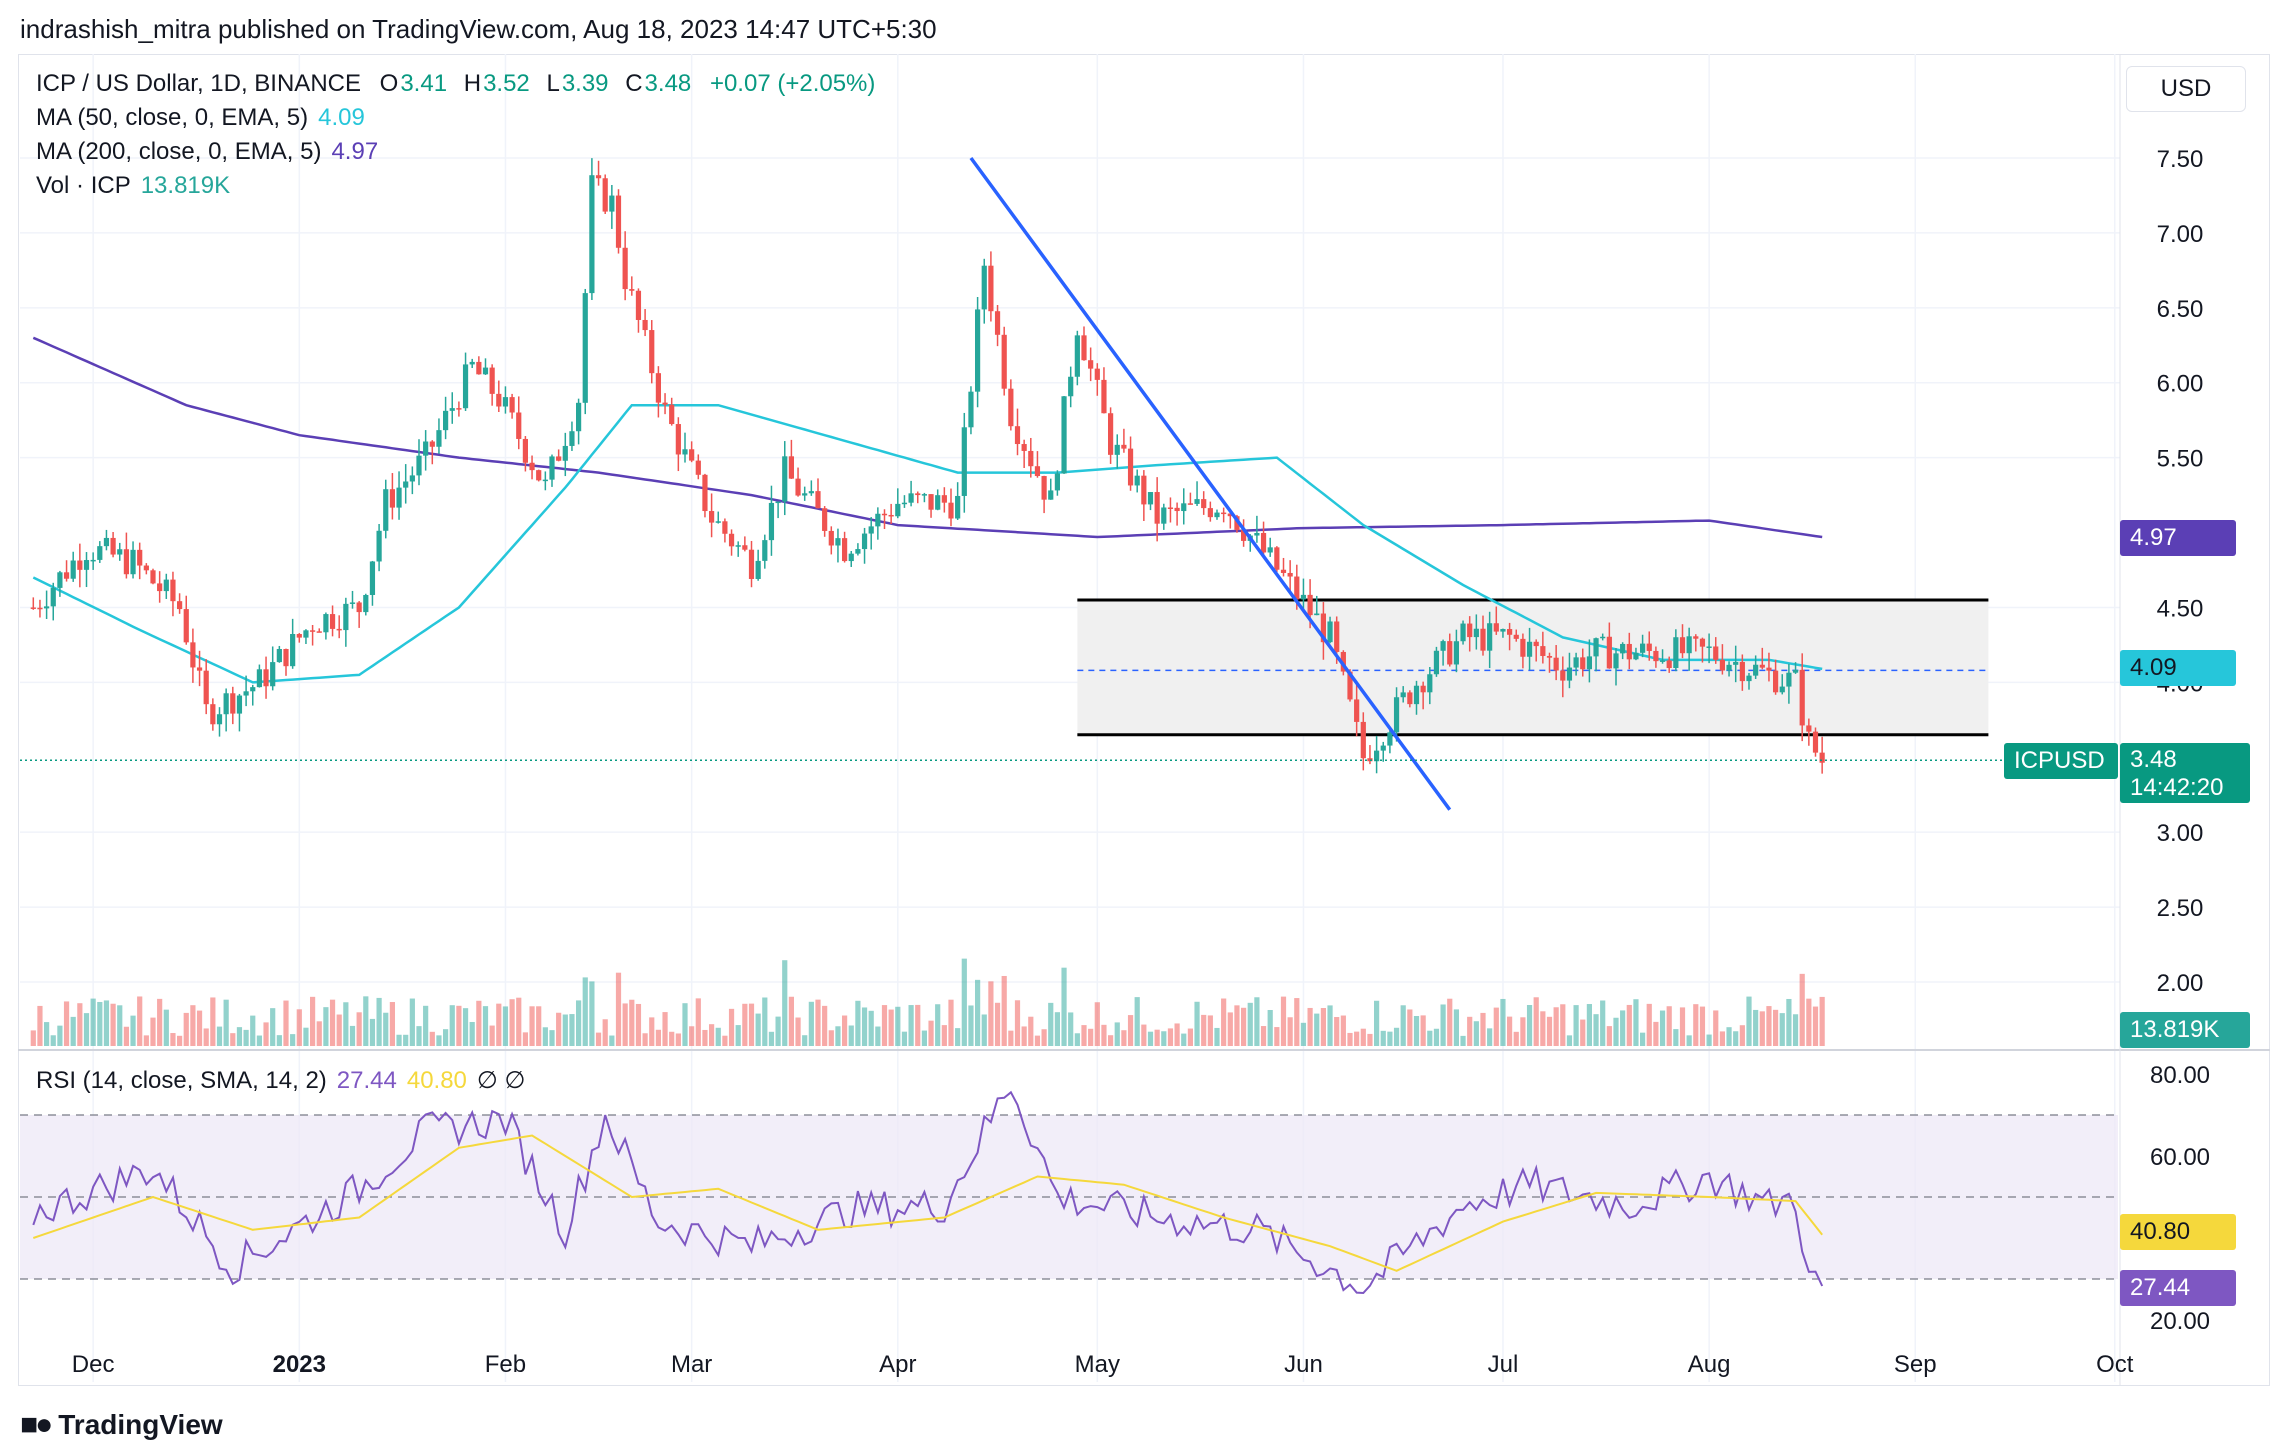  Describe the element at coordinates (36, 1424) in the screenshot. I see `tradingview-logo-icon: ■●` at that location.